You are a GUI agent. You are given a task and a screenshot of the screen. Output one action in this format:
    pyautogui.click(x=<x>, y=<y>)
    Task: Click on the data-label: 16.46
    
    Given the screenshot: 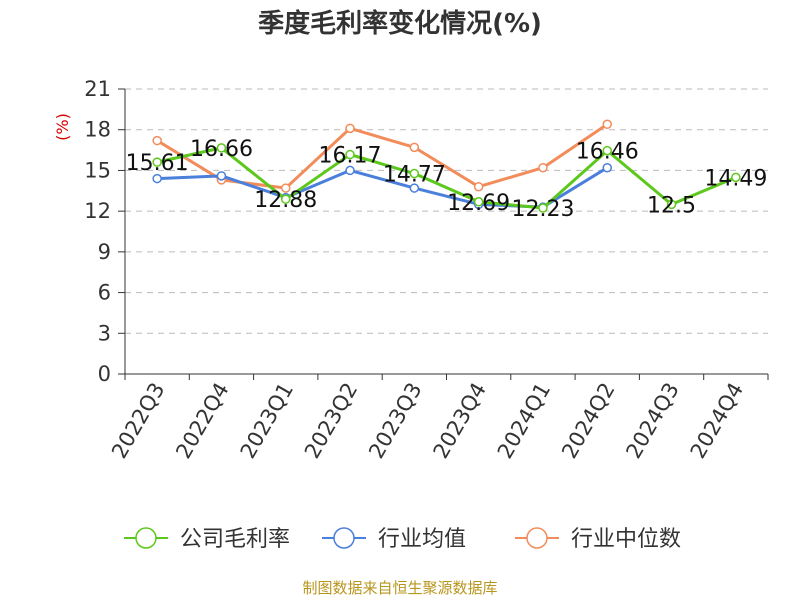 What is the action you would take?
    pyautogui.click(x=607, y=152)
    